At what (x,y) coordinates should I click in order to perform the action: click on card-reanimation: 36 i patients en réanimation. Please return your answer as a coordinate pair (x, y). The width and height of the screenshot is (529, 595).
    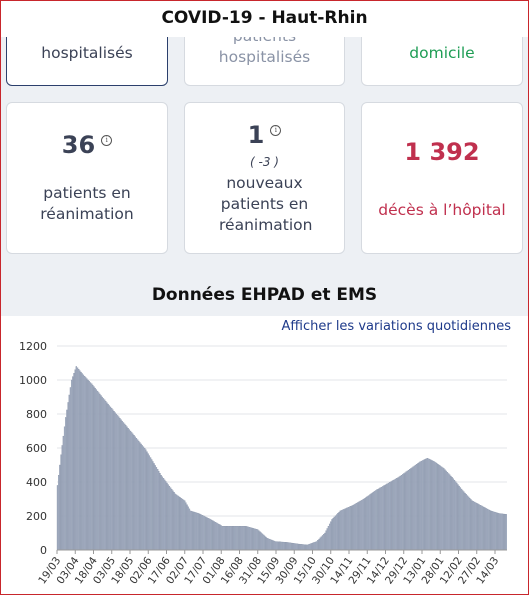
    Looking at the image, I should click on (87, 178).